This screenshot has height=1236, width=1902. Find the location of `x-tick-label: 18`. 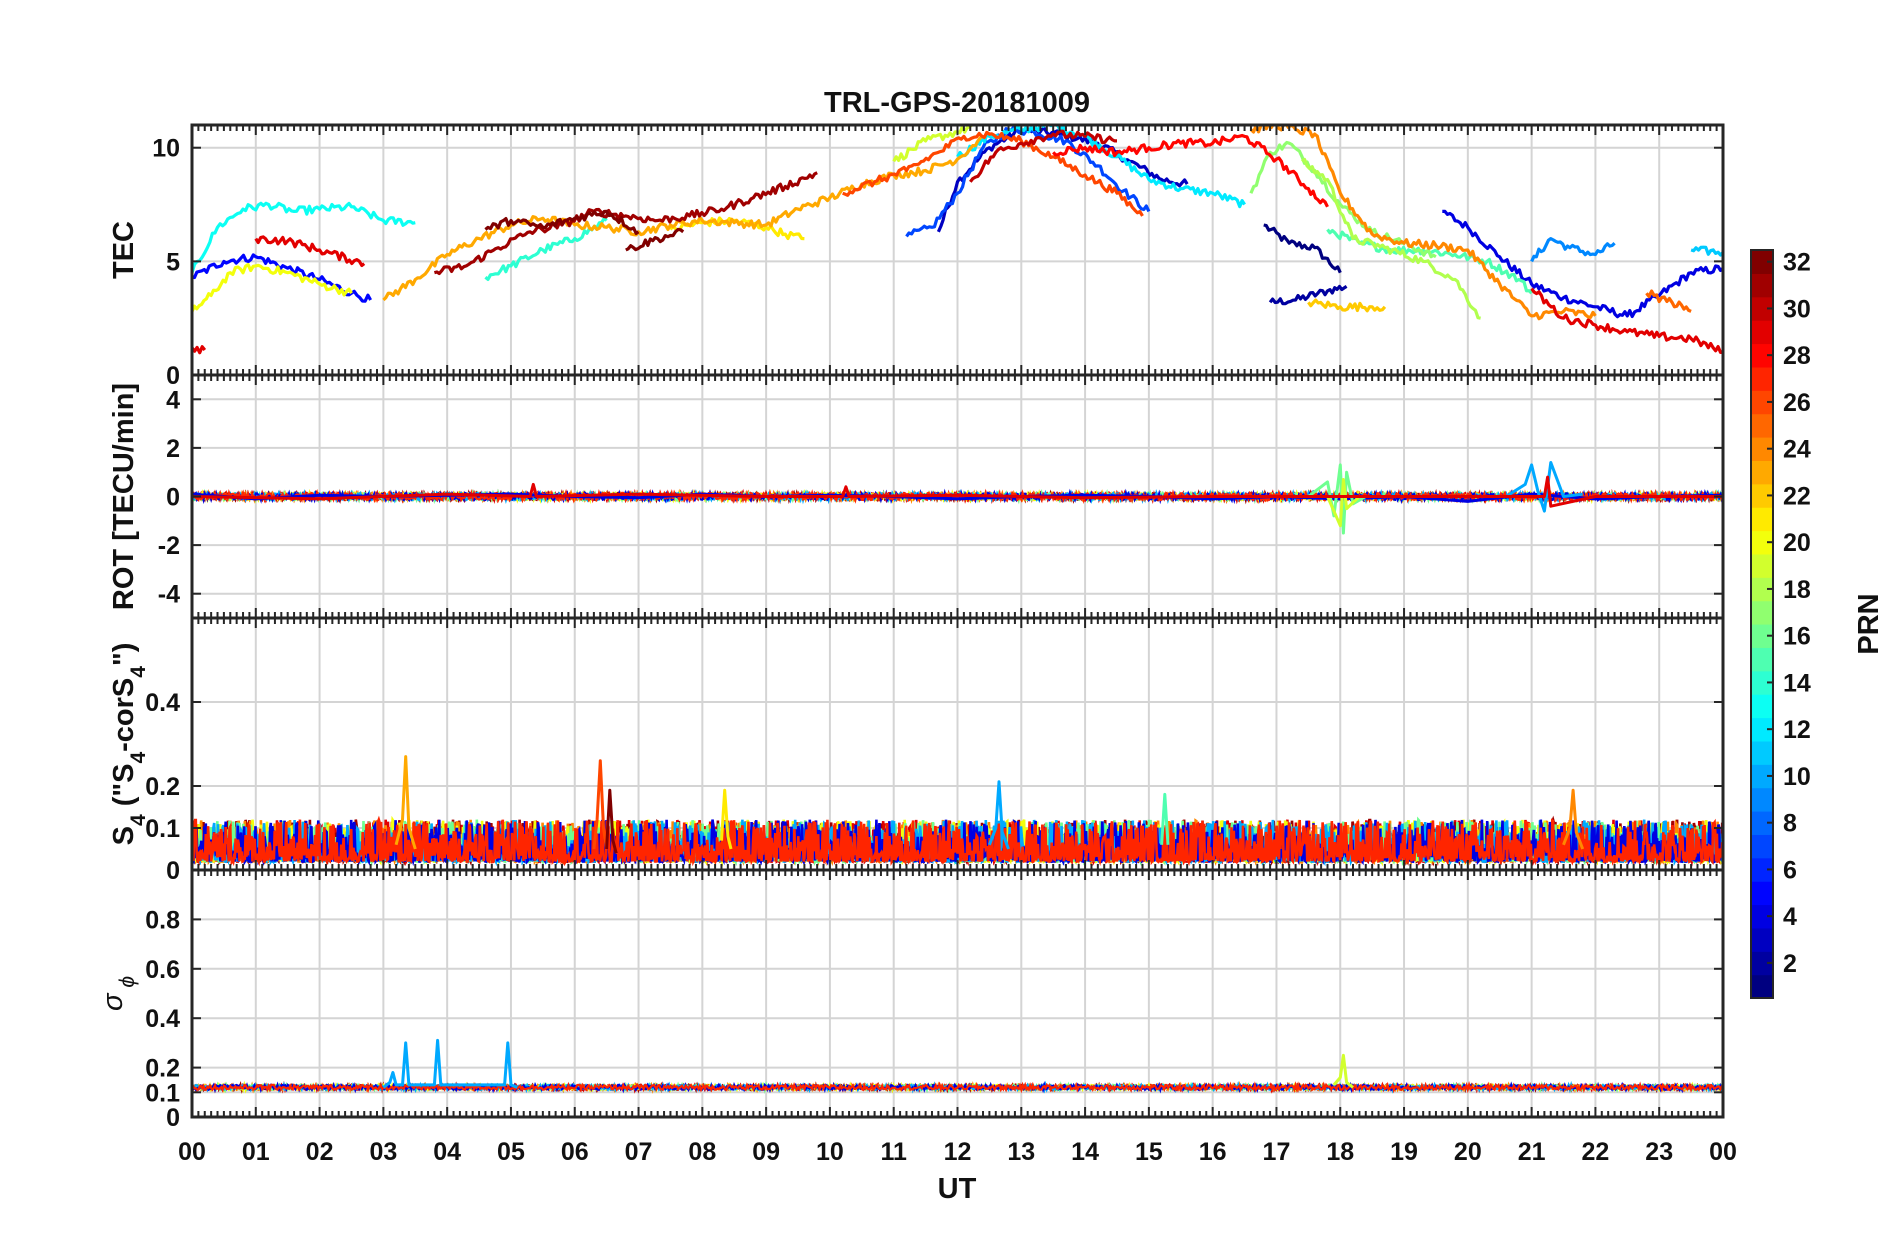

x-tick-label: 18 is located at coordinates (1340, 1152).